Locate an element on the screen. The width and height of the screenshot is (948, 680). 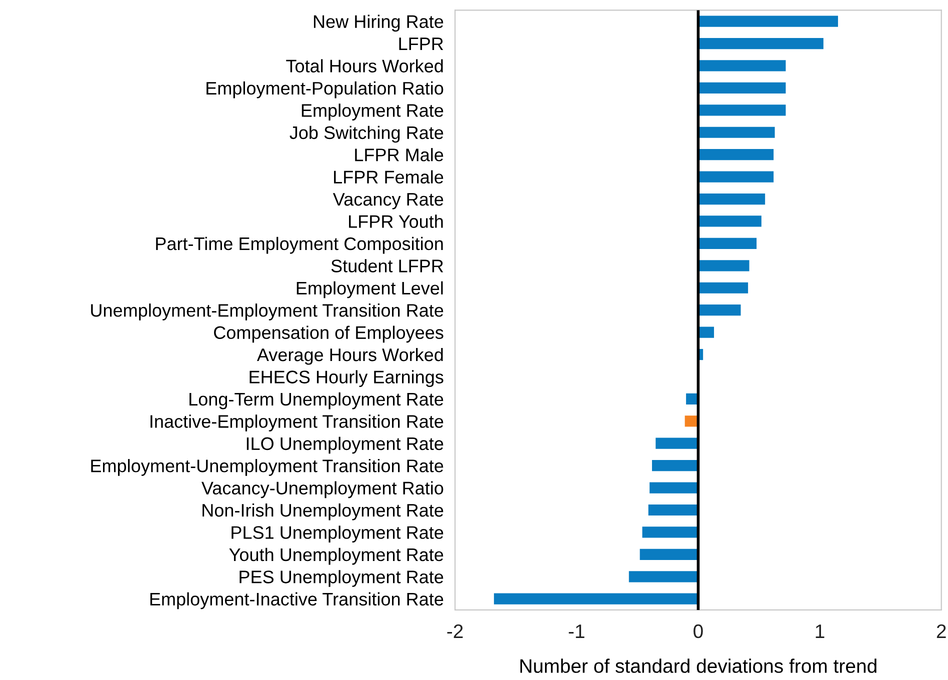
y-tick-label: PES Unemployment Rate is located at coordinates (342, 578).